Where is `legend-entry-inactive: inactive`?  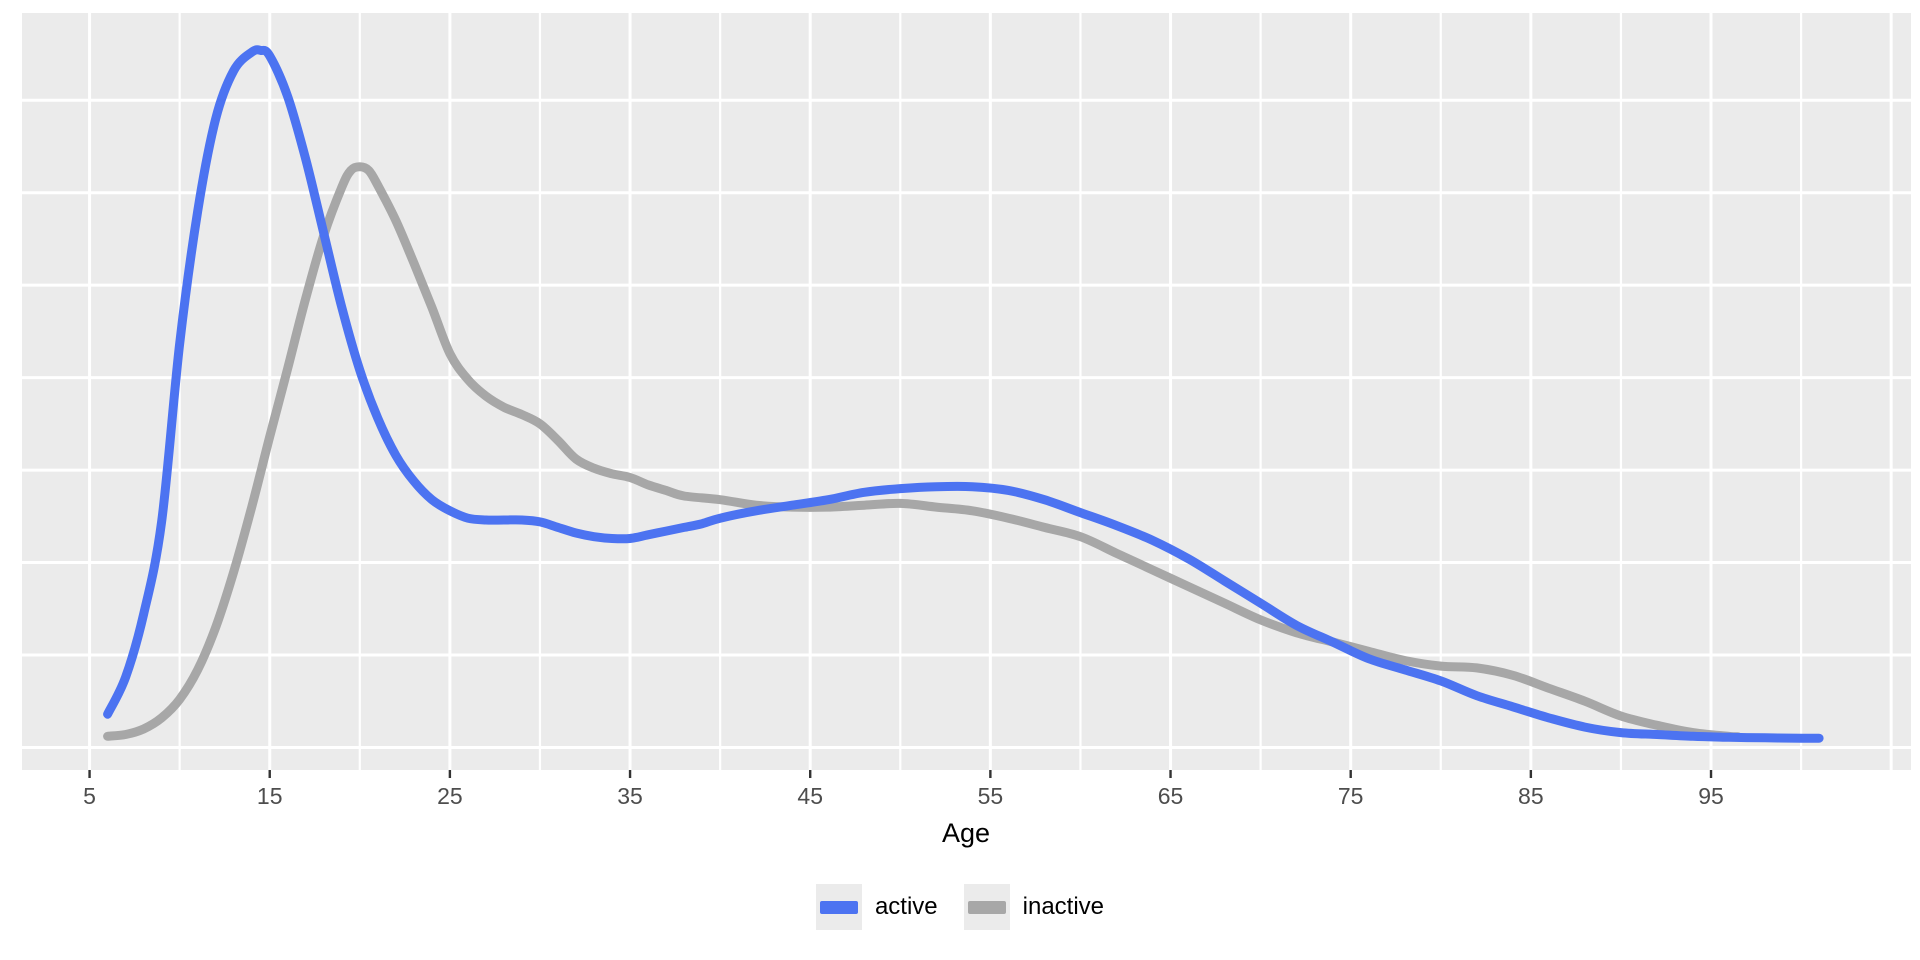 legend-entry-inactive: inactive is located at coordinates (1034, 907).